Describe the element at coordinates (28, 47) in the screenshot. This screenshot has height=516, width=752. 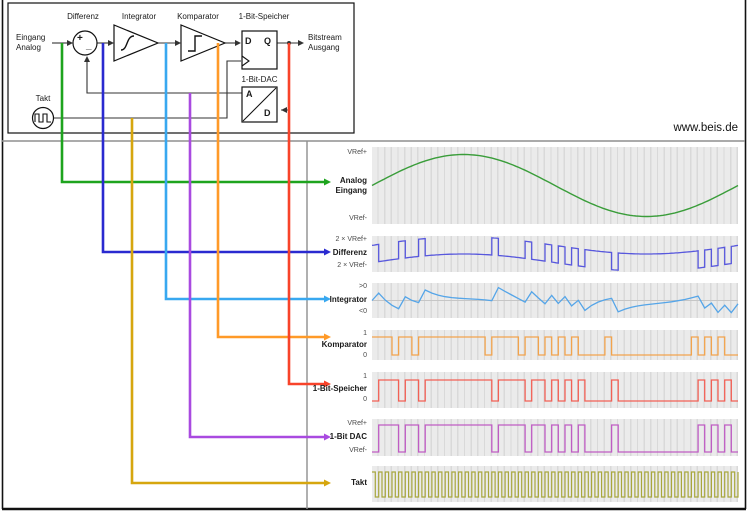
I see `input-label-line2: Analog` at that location.